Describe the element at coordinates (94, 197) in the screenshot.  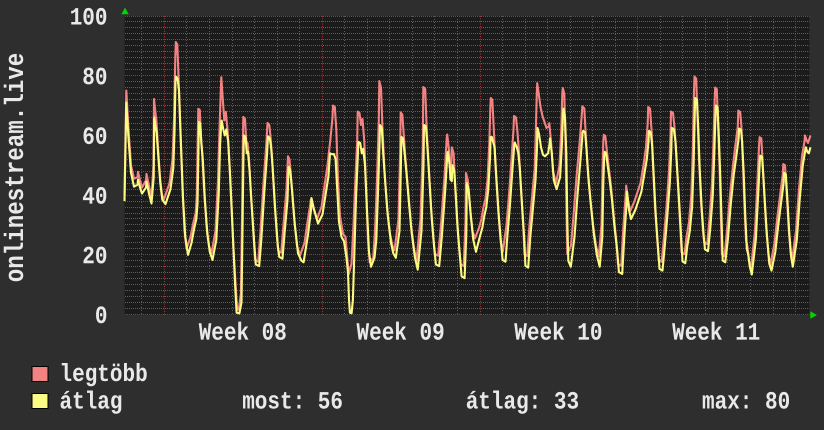
I see `svg-text: 40` at that location.